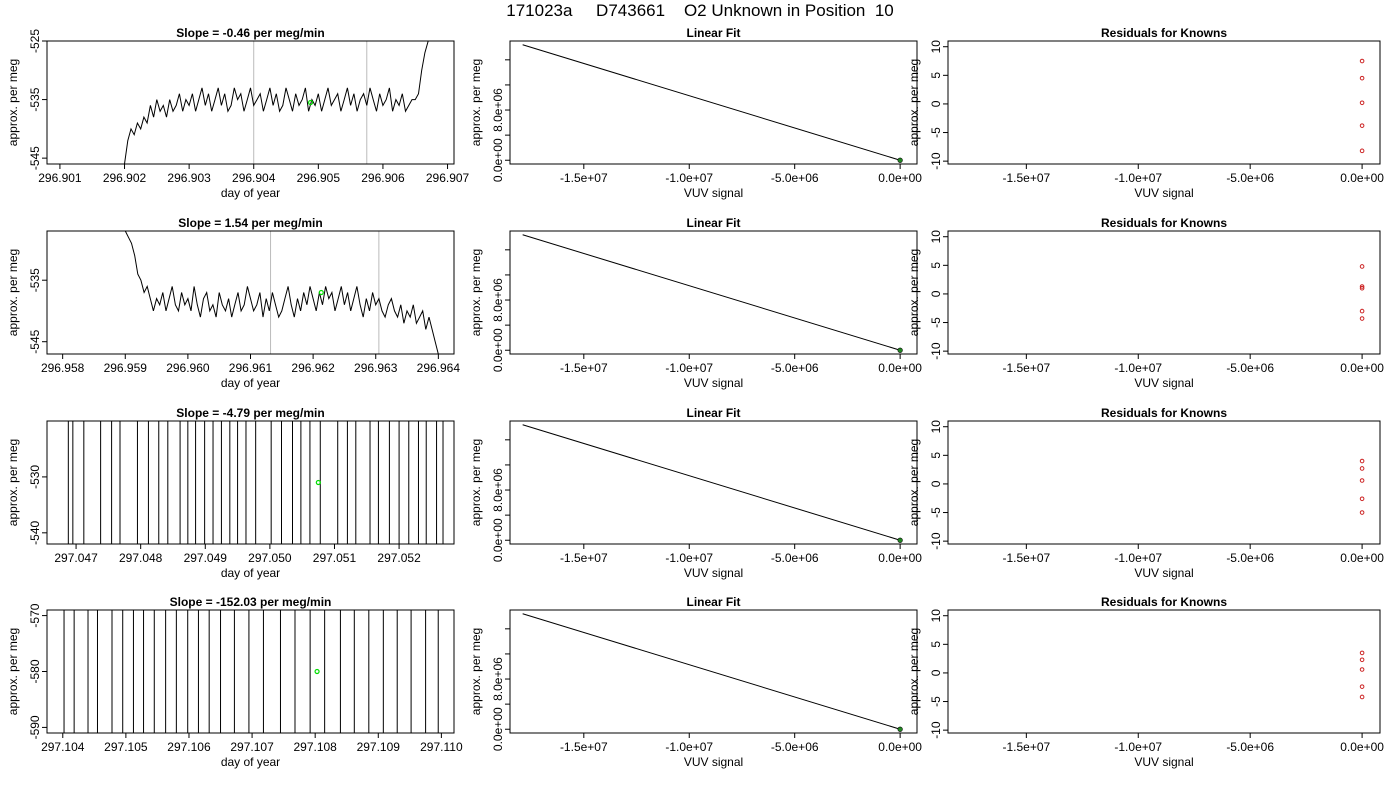 Image resolution: width=1400 pixels, height=800 pixels. I want to click on panel-title: Slope = 1.54 per meg/min, so click(250, 223).